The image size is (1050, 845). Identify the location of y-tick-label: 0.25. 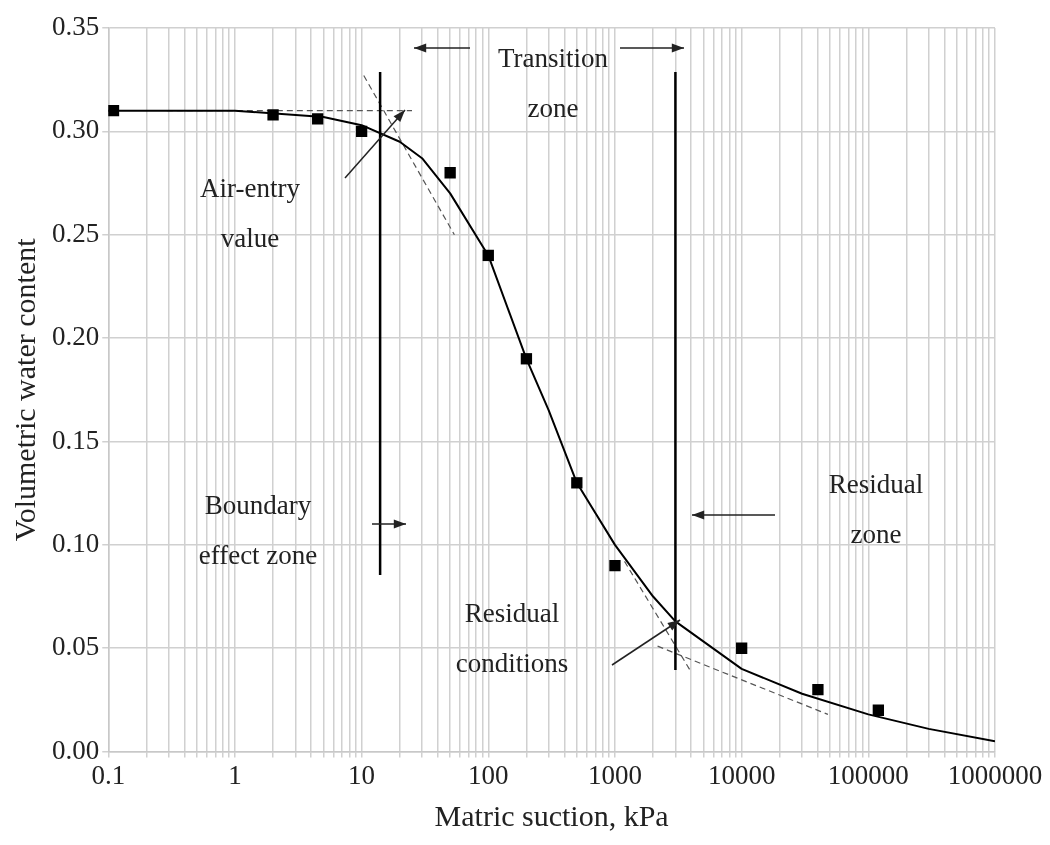
(76, 232).